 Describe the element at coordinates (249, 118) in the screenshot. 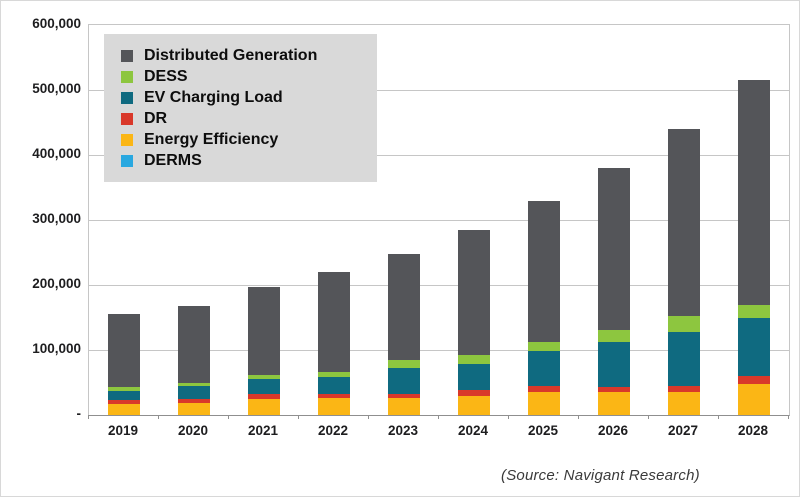

I see `legend-item: DR` at that location.